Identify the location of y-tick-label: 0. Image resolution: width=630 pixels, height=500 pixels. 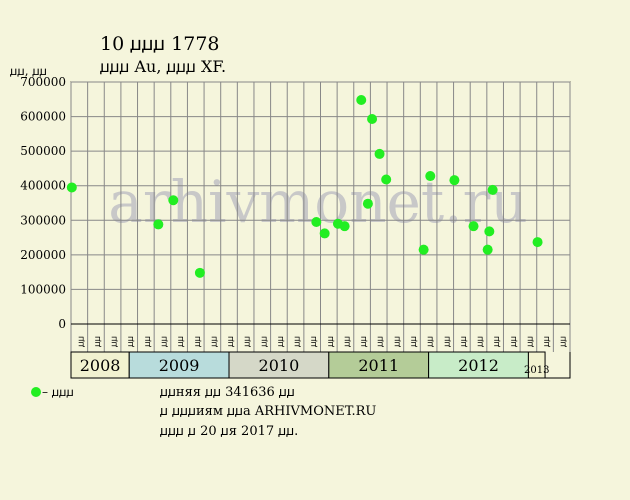
(62, 324).